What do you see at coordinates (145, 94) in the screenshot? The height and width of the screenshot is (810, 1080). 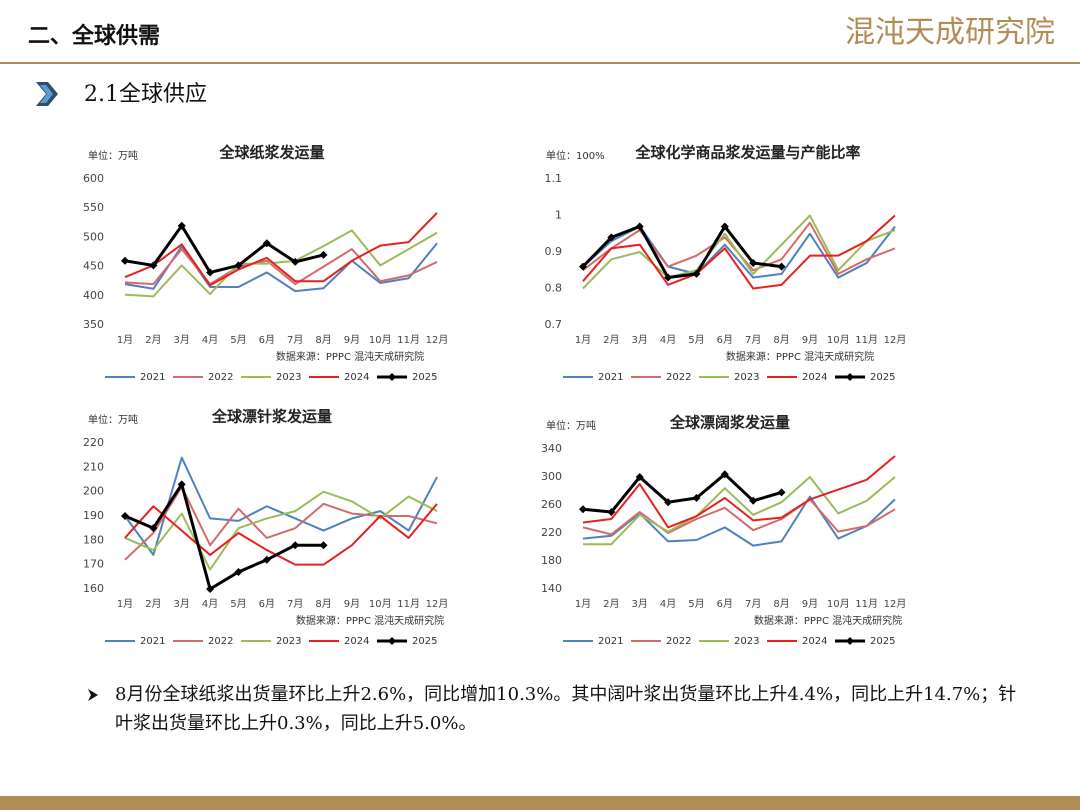 I see `section-title: 2.1全球供应` at bounding box center [145, 94].